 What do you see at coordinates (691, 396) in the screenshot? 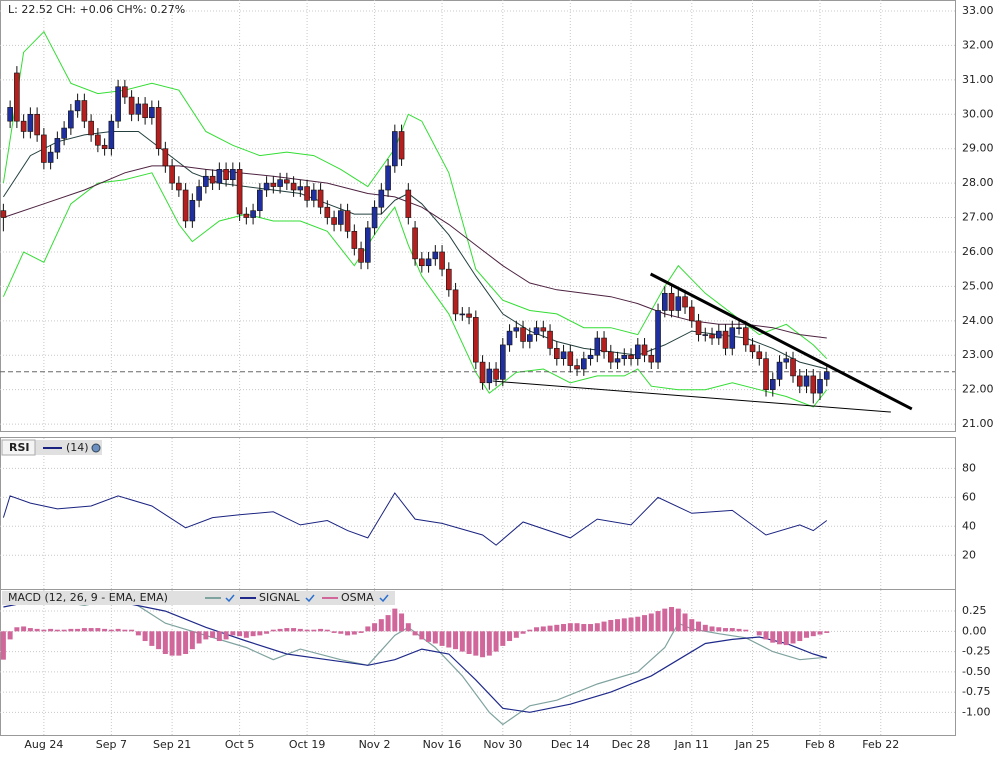
I see `trendline` at bounding box center [691, 396].